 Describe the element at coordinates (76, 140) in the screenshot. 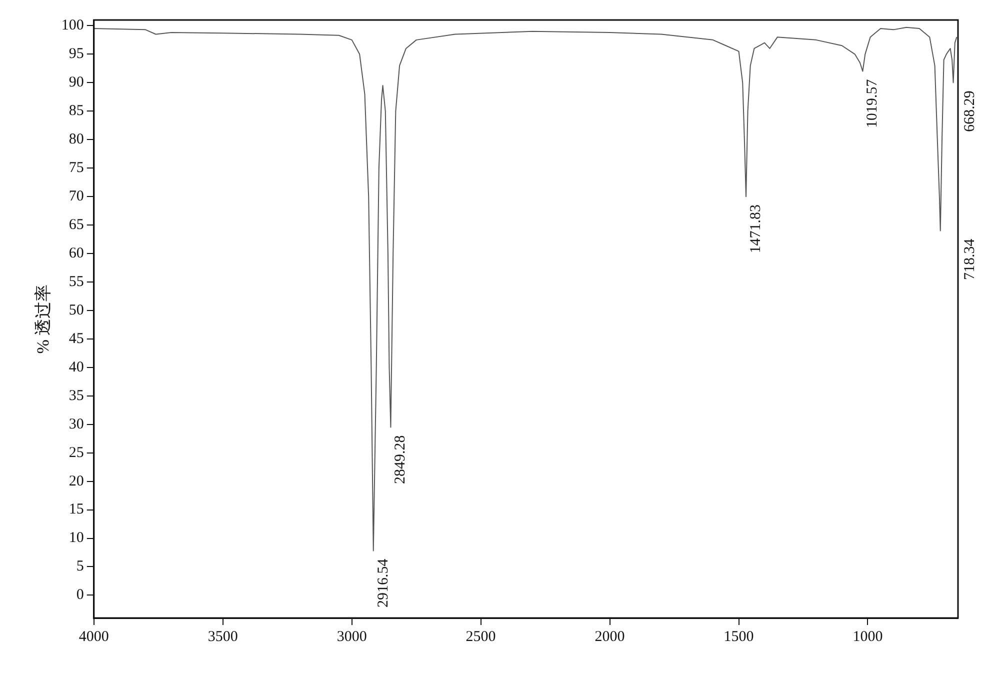

I see `y-tick-label: 80` at that location.